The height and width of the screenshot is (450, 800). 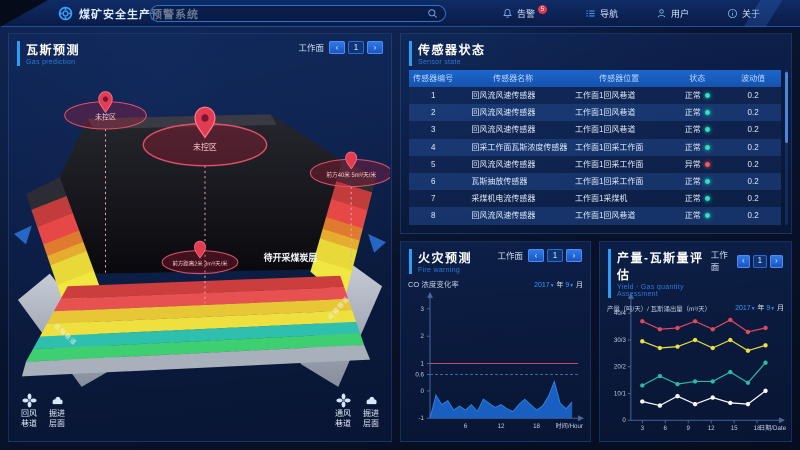 I want to click on cell-name: 采煤机电流传感器, so click(x=503, y=199).